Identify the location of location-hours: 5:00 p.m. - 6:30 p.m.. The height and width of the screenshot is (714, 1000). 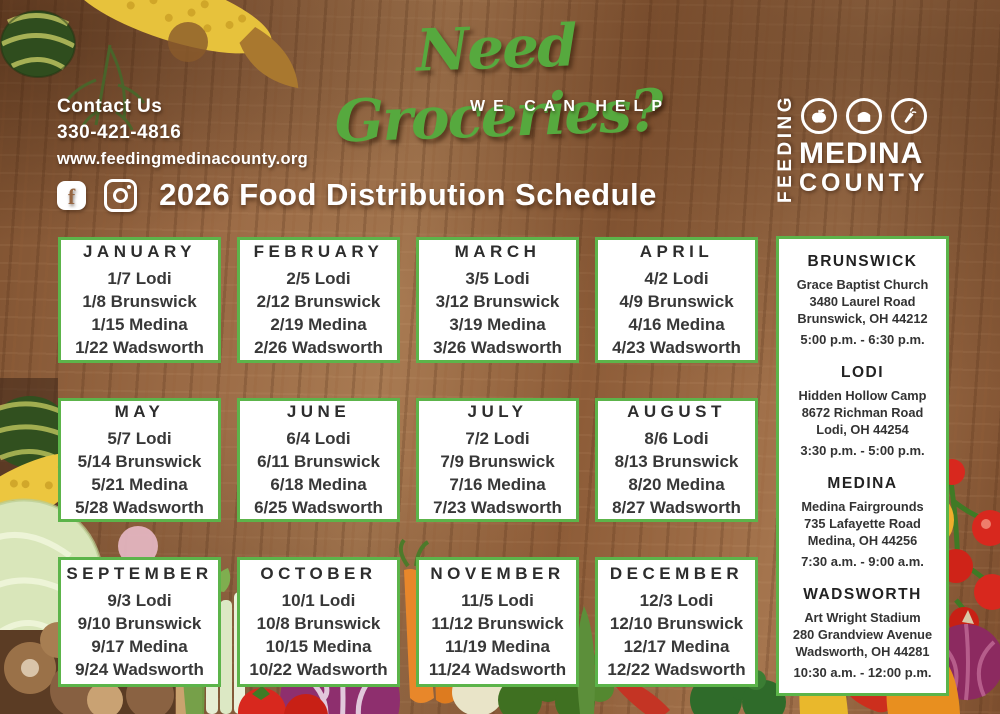
(862, 339).